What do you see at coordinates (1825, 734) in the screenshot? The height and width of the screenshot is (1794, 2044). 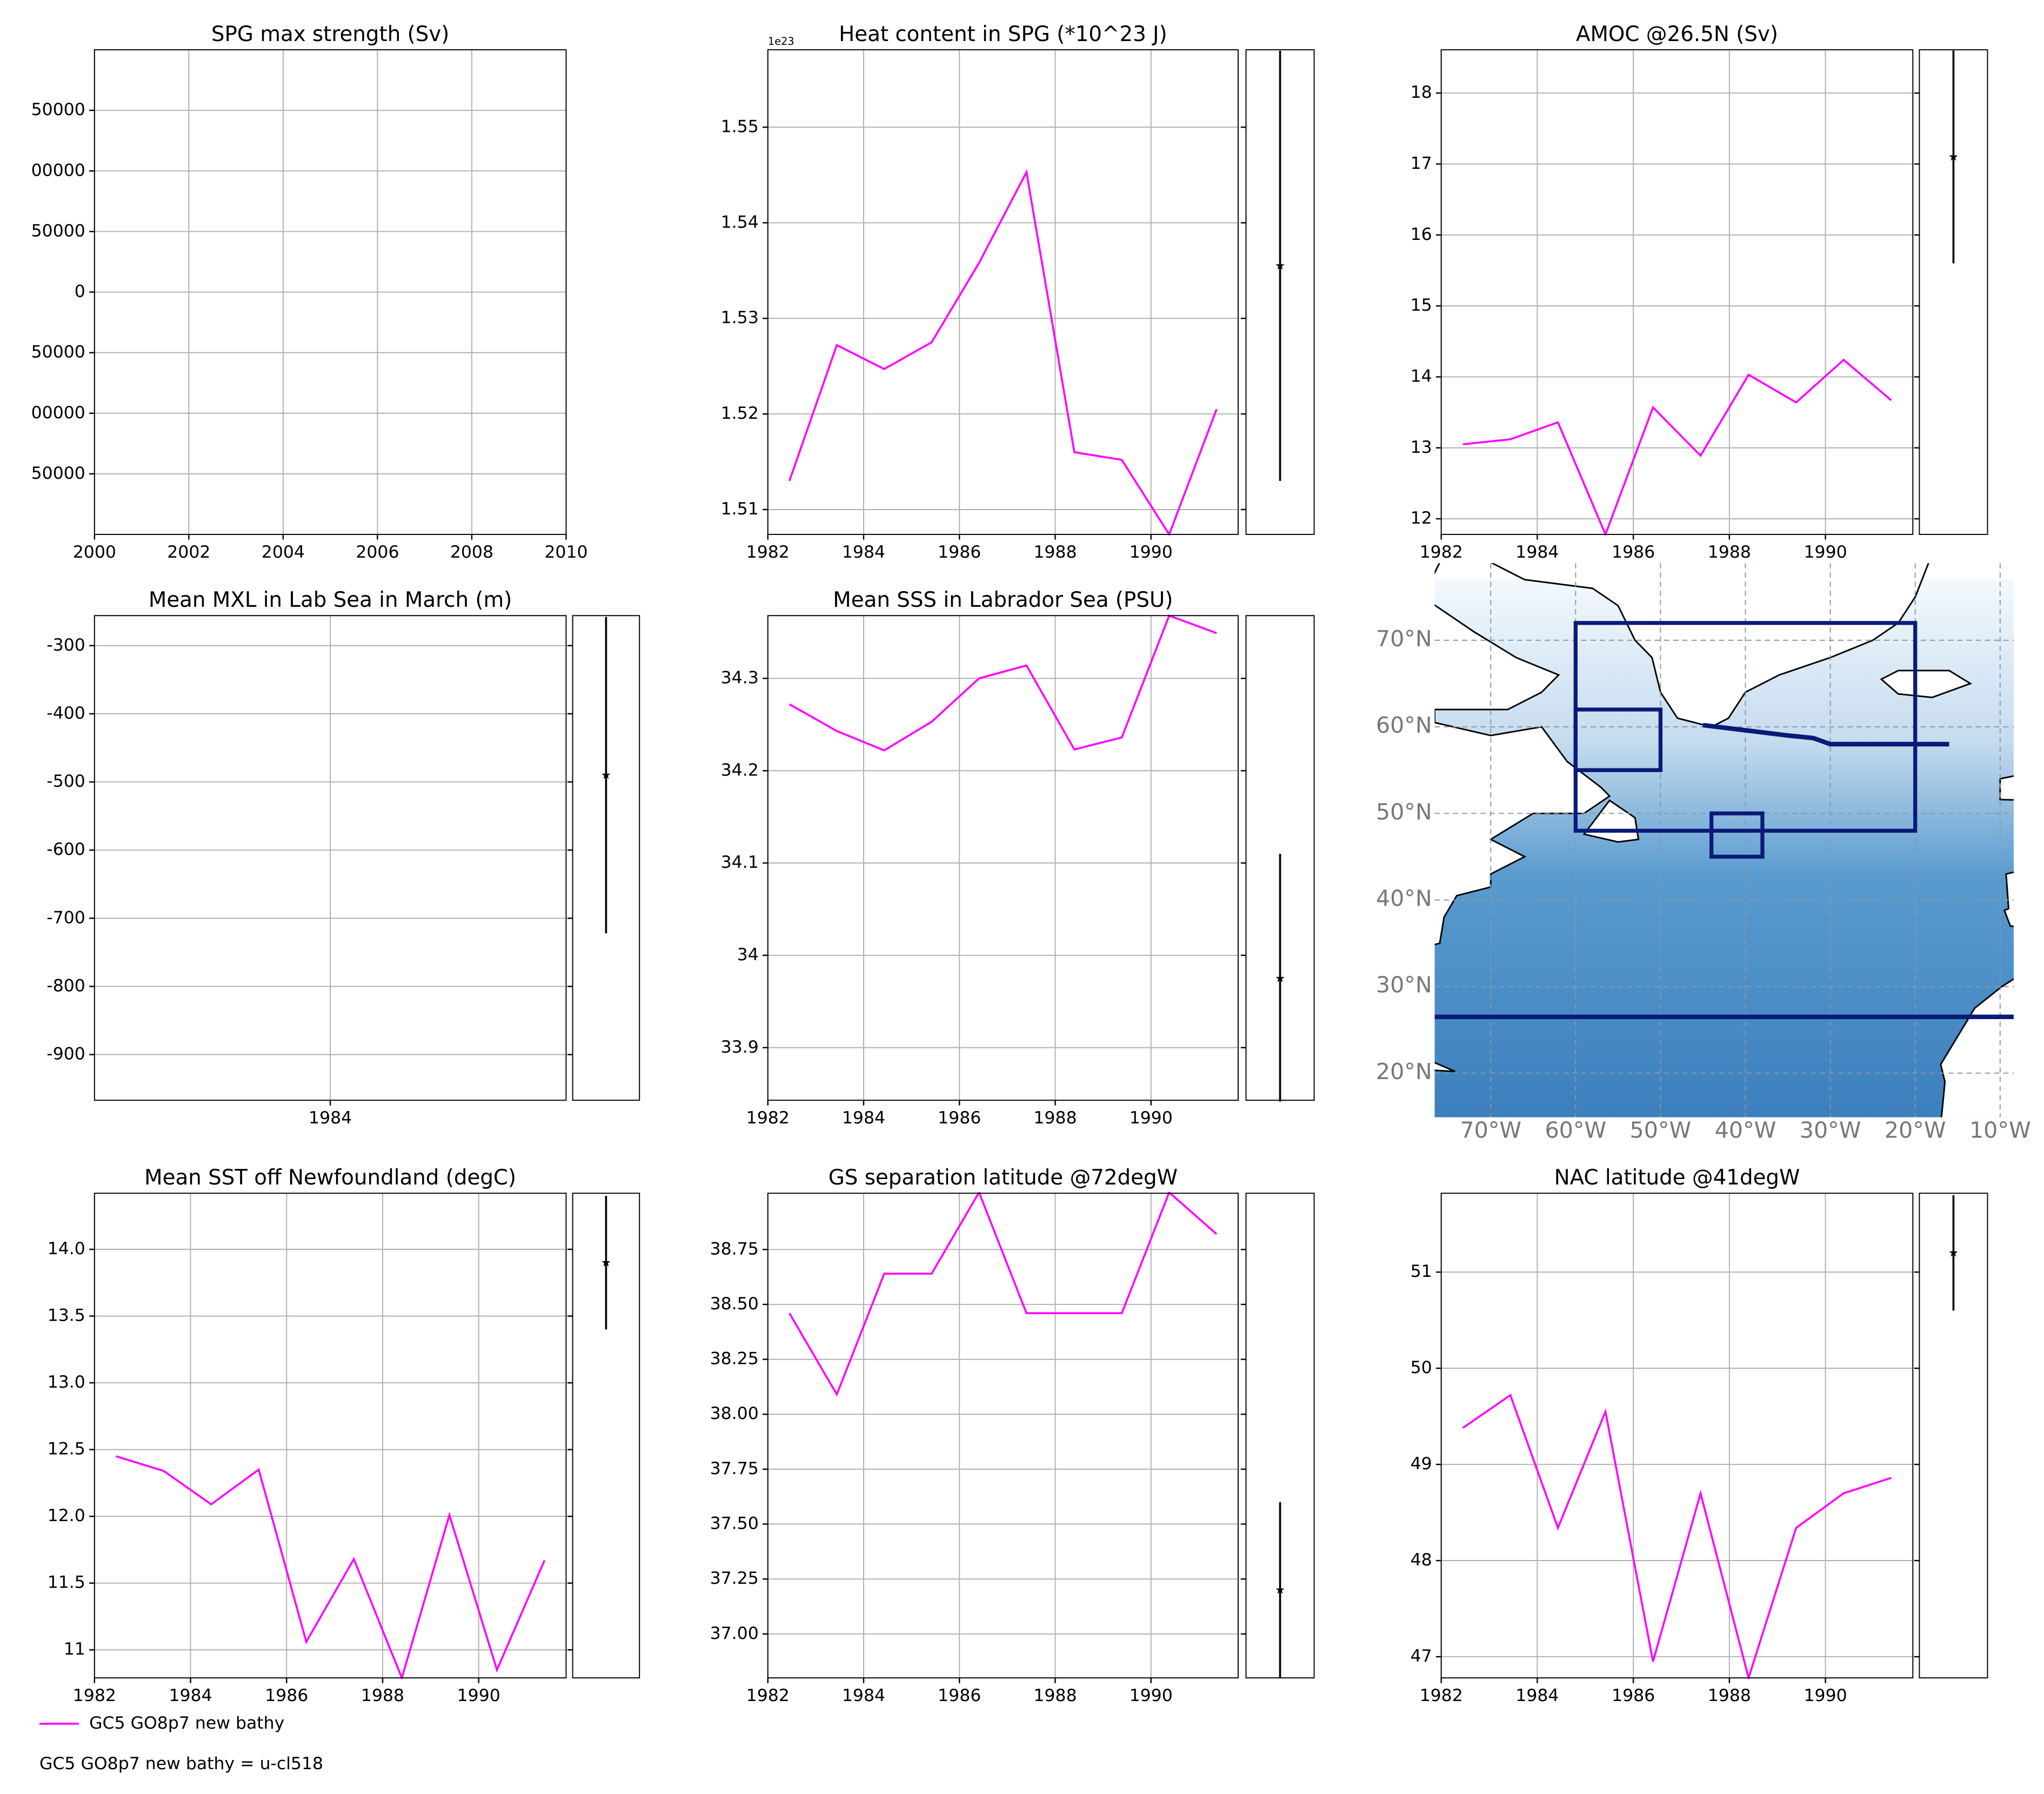 I see `section-path` at bounding box center [1825, 734].